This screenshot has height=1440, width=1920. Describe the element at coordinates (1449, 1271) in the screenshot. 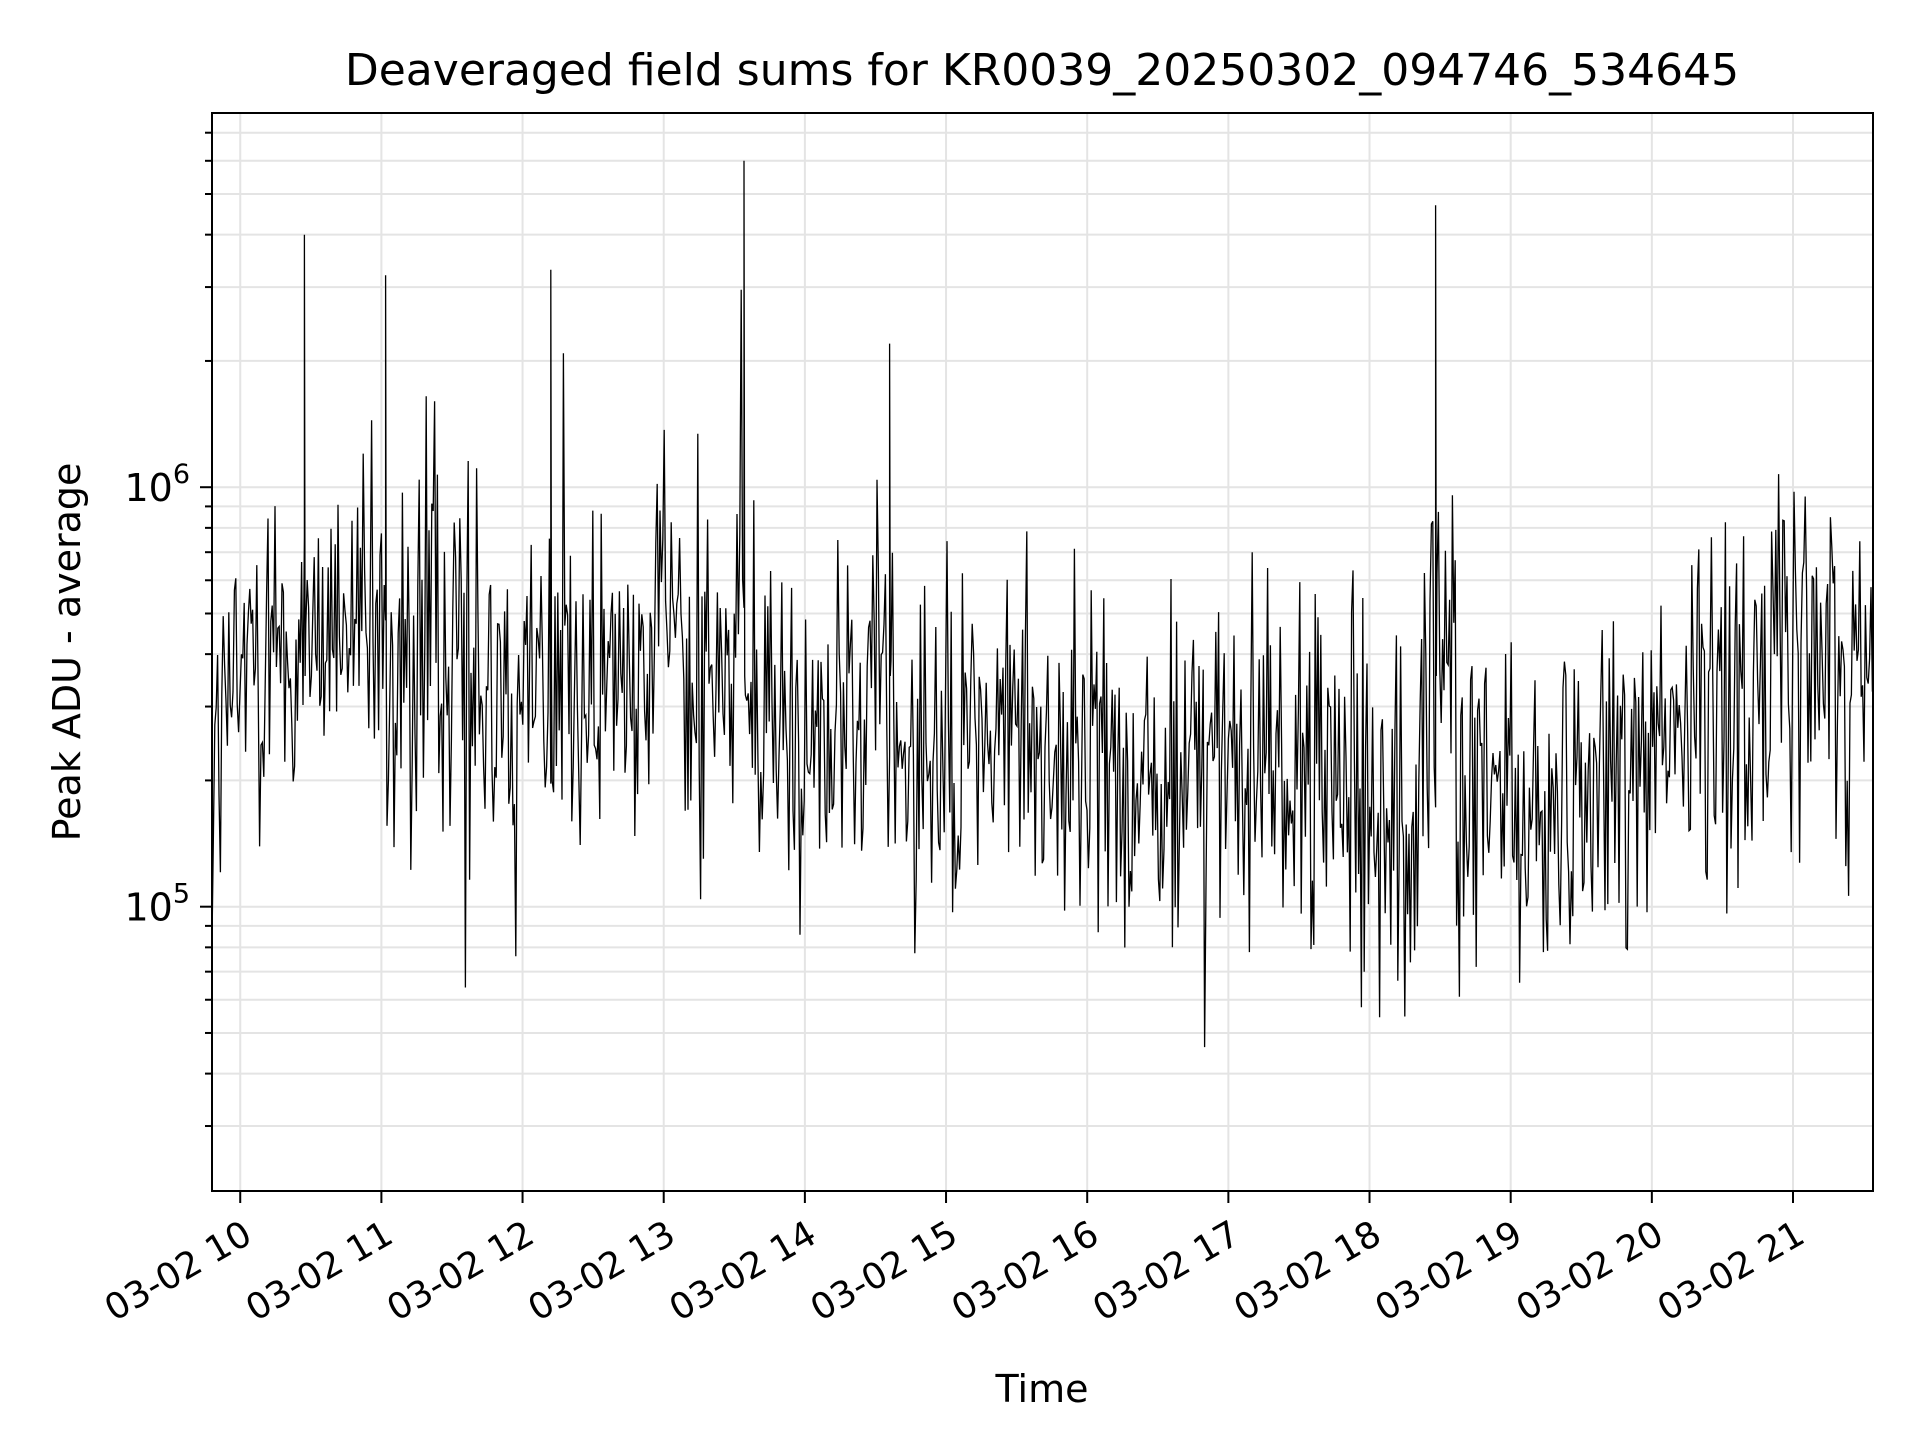

I see `x-tick-label: 03-02 19` at that location.